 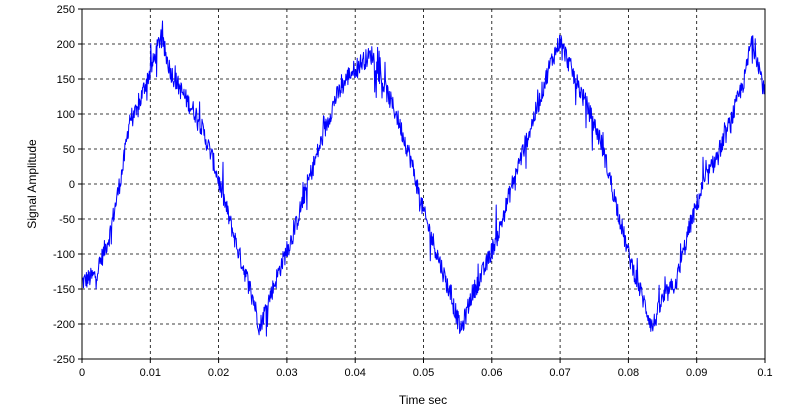 I want to click on y-tick-label: 250, so click(x=66, y=10).